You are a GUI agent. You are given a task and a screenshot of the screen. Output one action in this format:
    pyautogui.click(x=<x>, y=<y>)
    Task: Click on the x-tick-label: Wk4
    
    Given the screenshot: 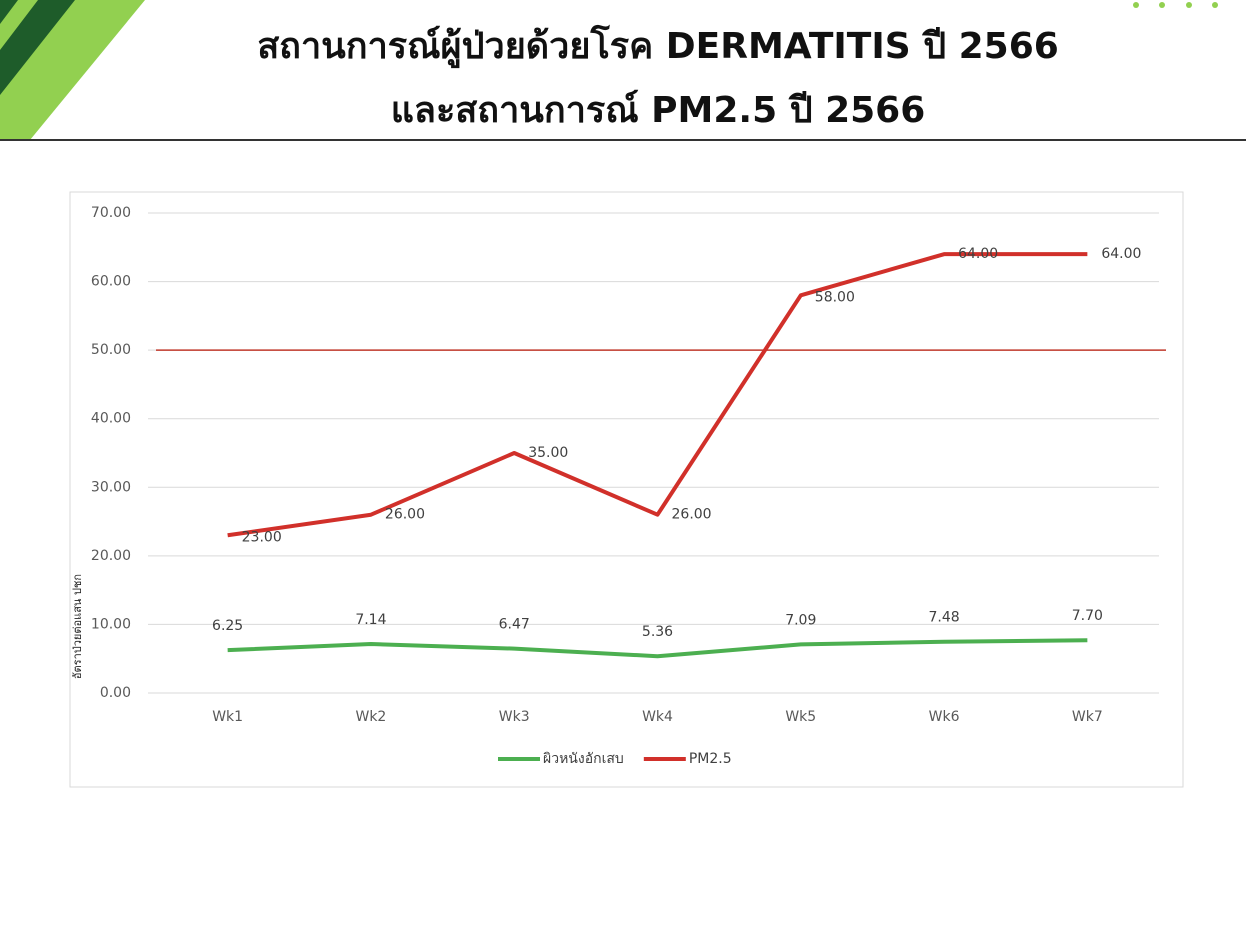 What is the action you would take?
    pyautogui.click(x=657, y=717)
    